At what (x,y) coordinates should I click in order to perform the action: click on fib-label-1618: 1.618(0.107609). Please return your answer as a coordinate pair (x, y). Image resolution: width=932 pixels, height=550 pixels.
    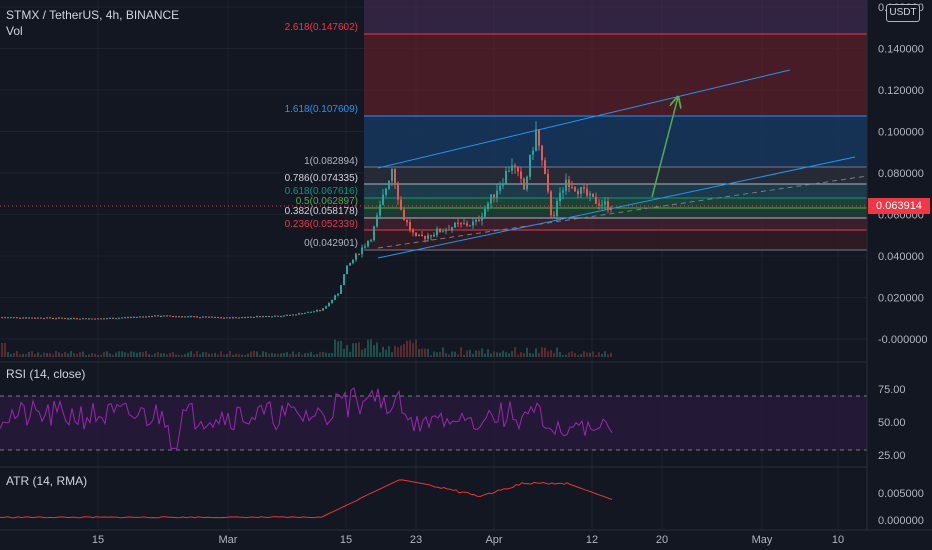
    Looking at the image, I should click on (321, 109).